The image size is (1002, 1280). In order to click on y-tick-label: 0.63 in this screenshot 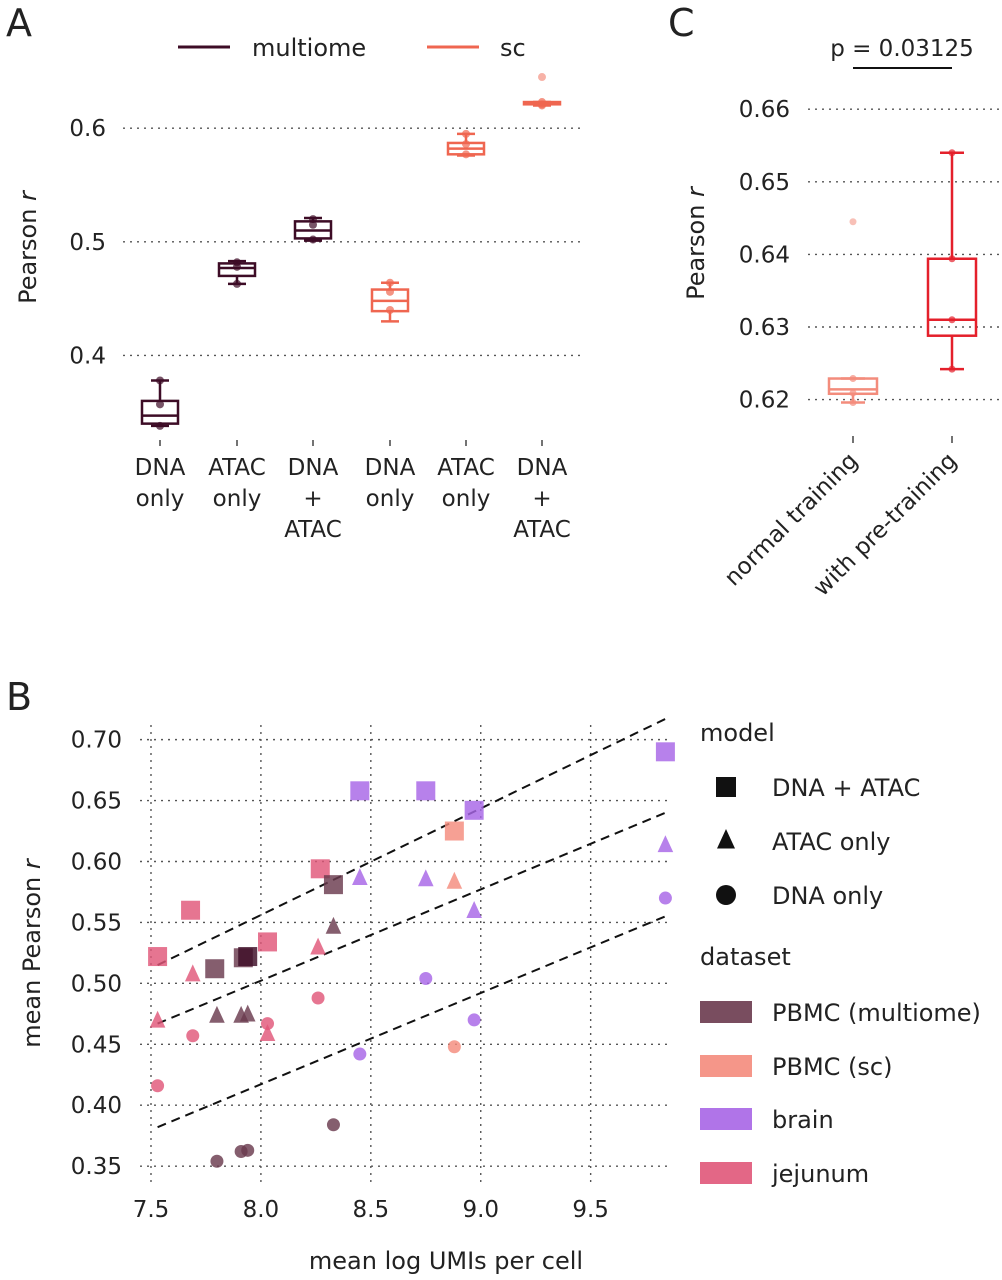, I will do `click(764, 328)`.